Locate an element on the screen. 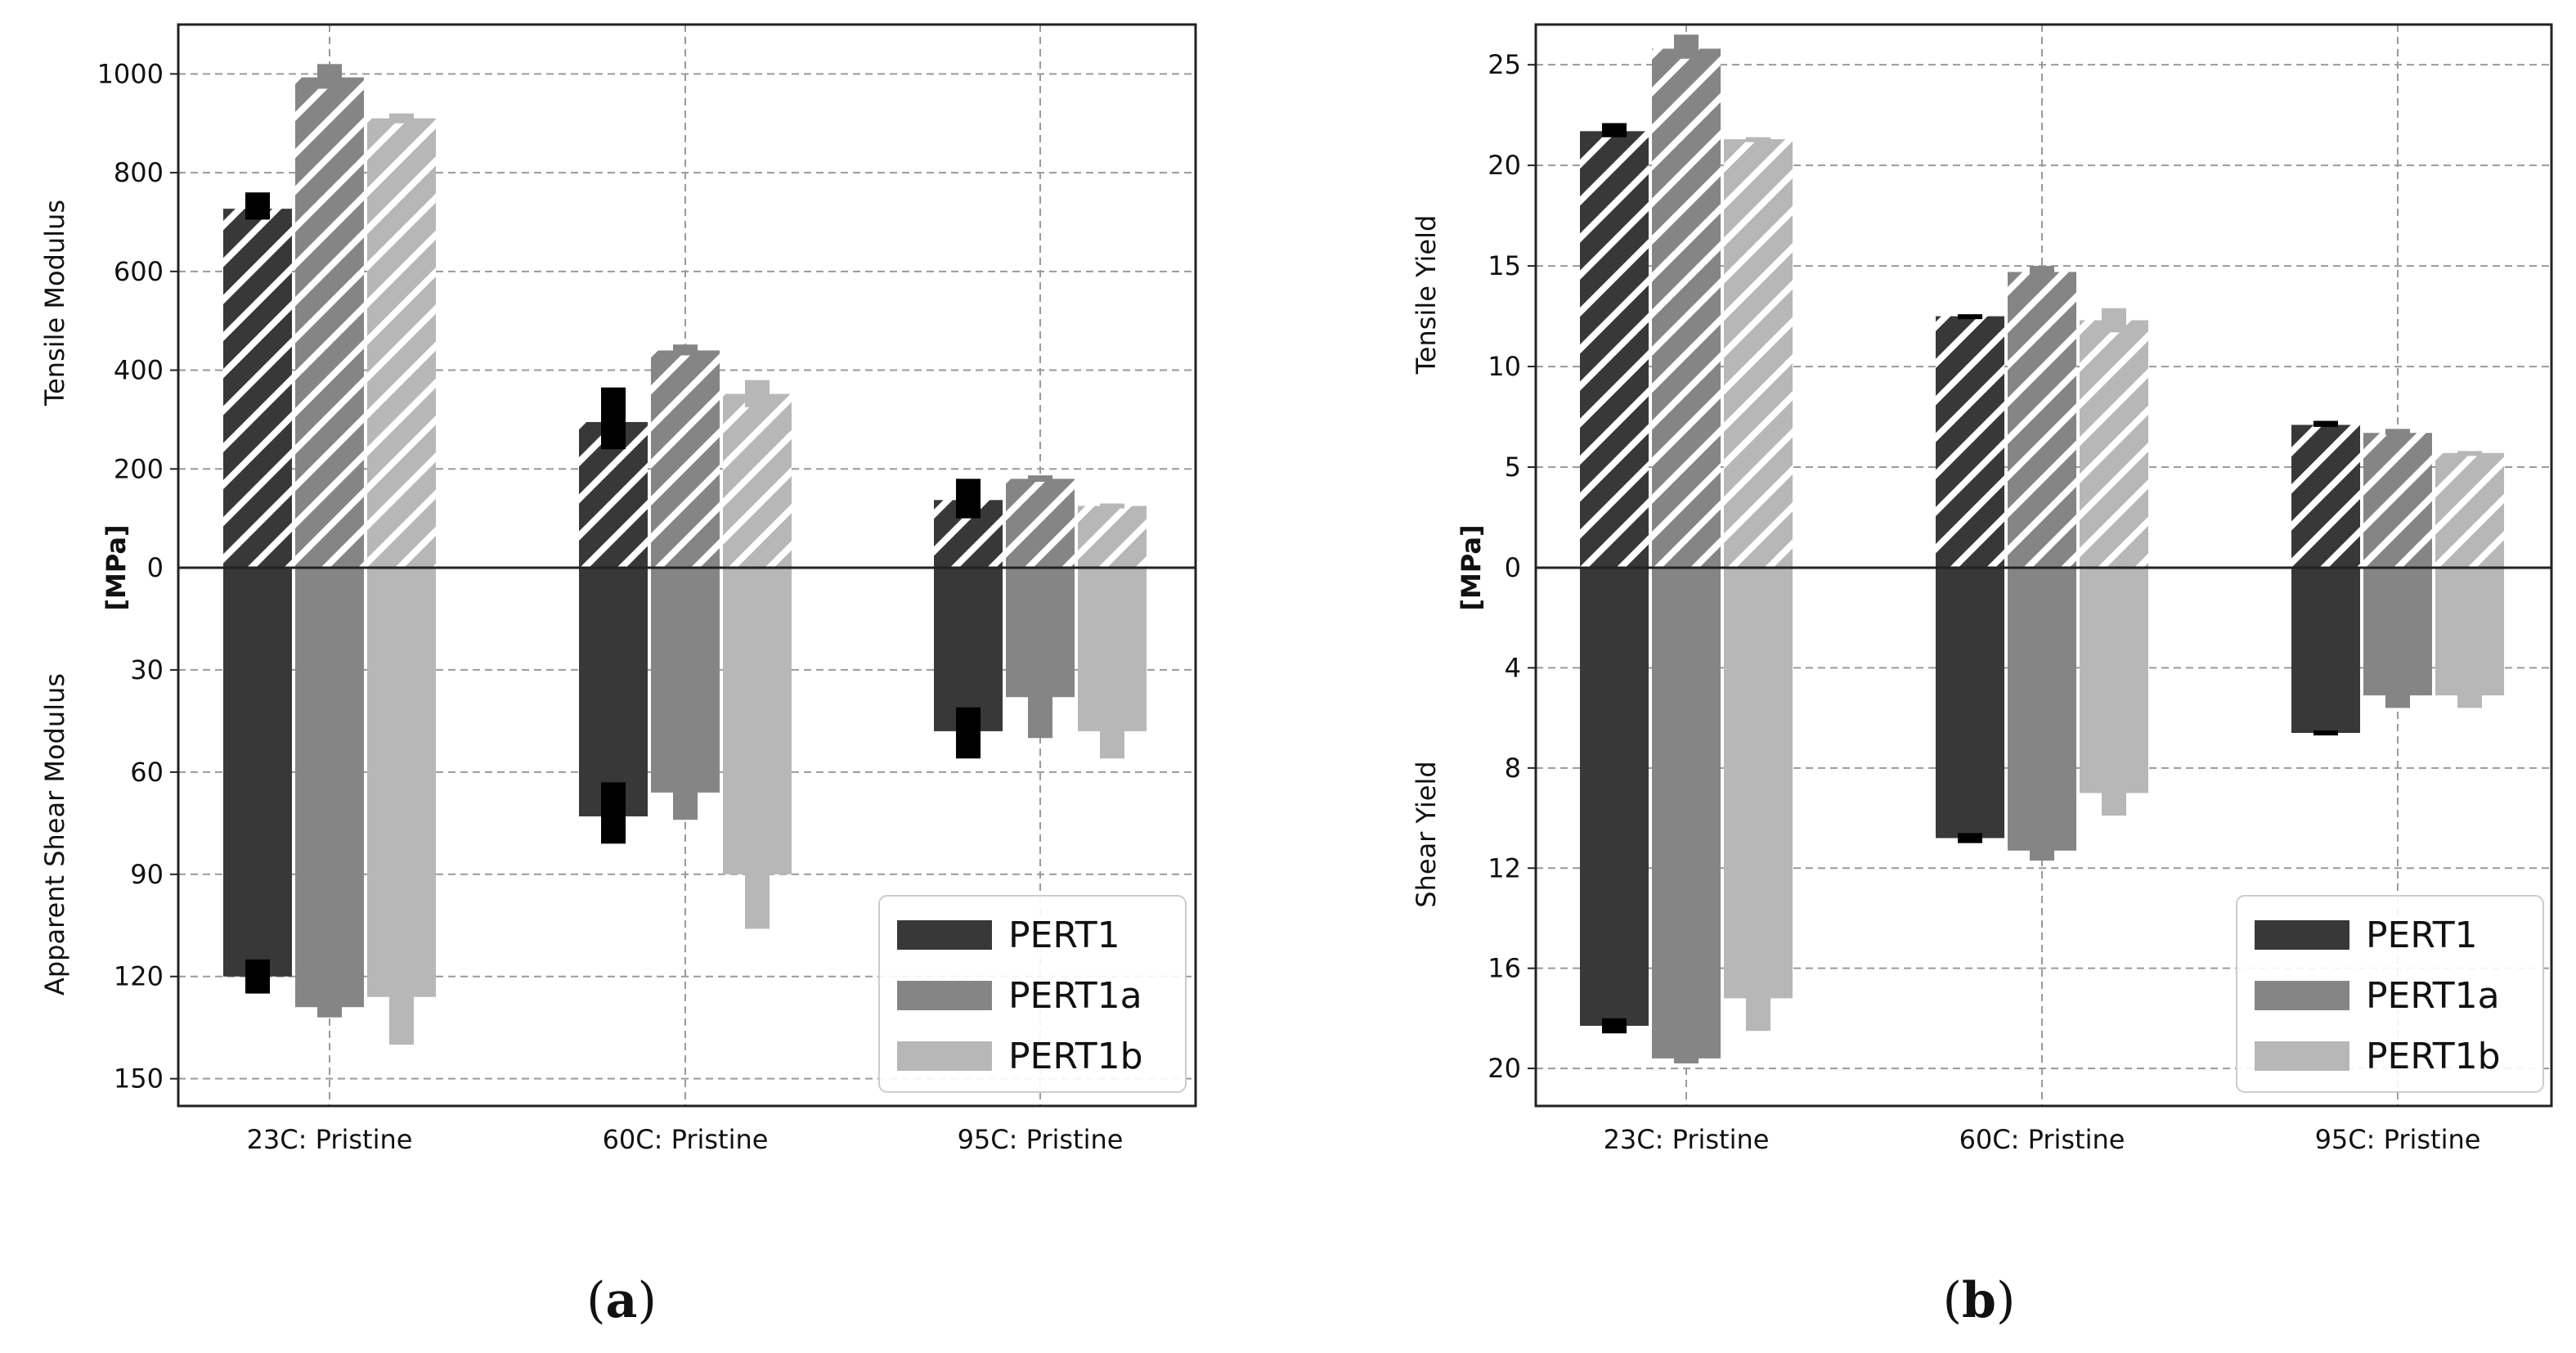 The width and height of the screenshot is (2576, 1353). y-tick-label: 30 is located at coordinates (147, 669).